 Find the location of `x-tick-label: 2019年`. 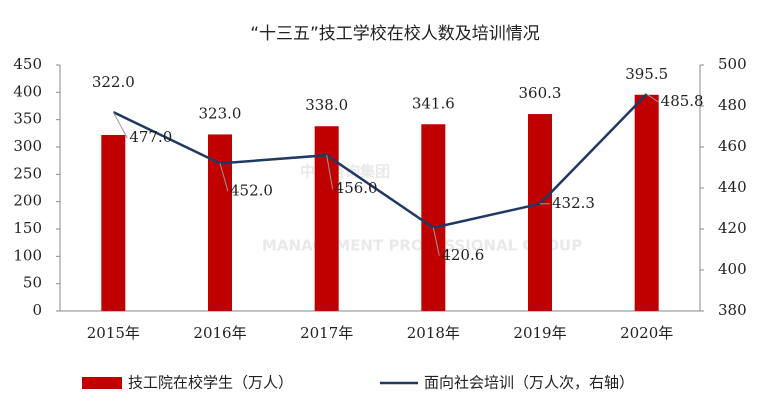

x-tick-label: 2019年 is located at coordinates (539, 333).